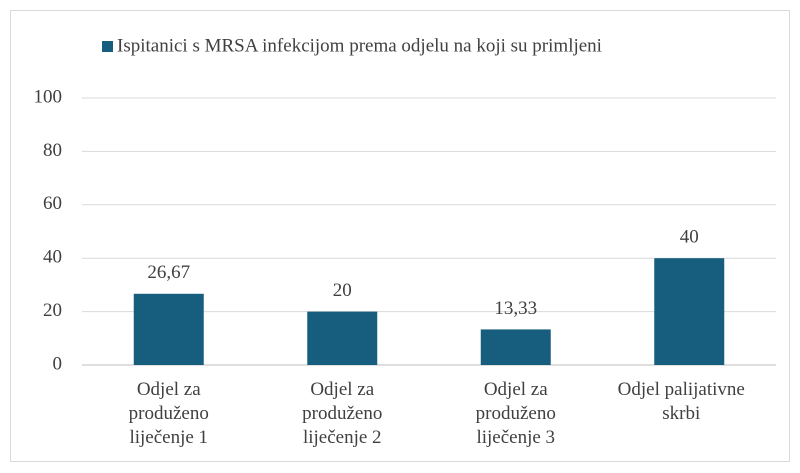 This screenshot has width=800, height=473. What do you see at coordinates (58, 363) in the screenshot?
I see `y-tick-label: 0` at bounding box center [58, 363].